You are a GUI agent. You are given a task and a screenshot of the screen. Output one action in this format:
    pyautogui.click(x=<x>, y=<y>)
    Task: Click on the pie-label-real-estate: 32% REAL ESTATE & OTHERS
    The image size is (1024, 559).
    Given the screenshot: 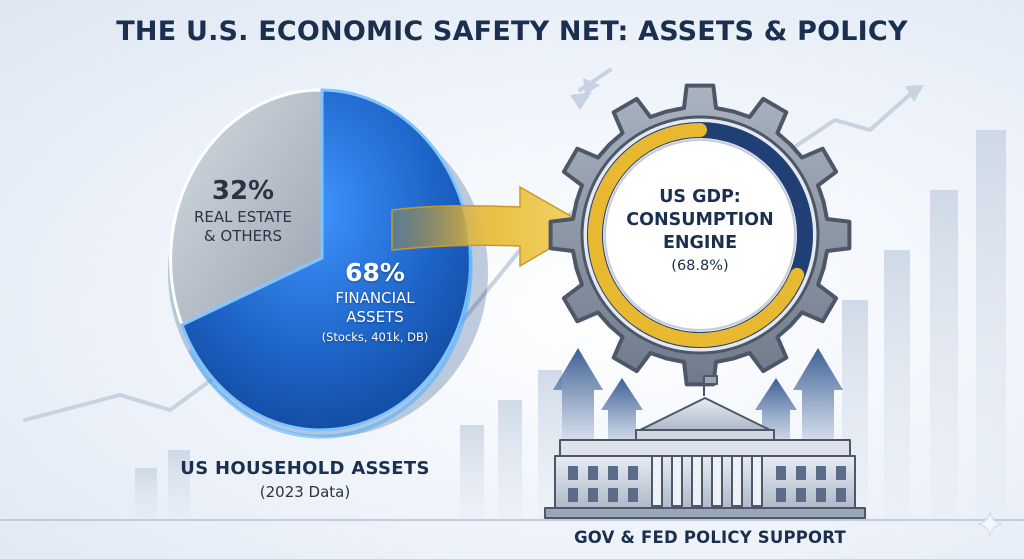 What is the action you would take?
    pyautogui.click(x=243, y=211)
    